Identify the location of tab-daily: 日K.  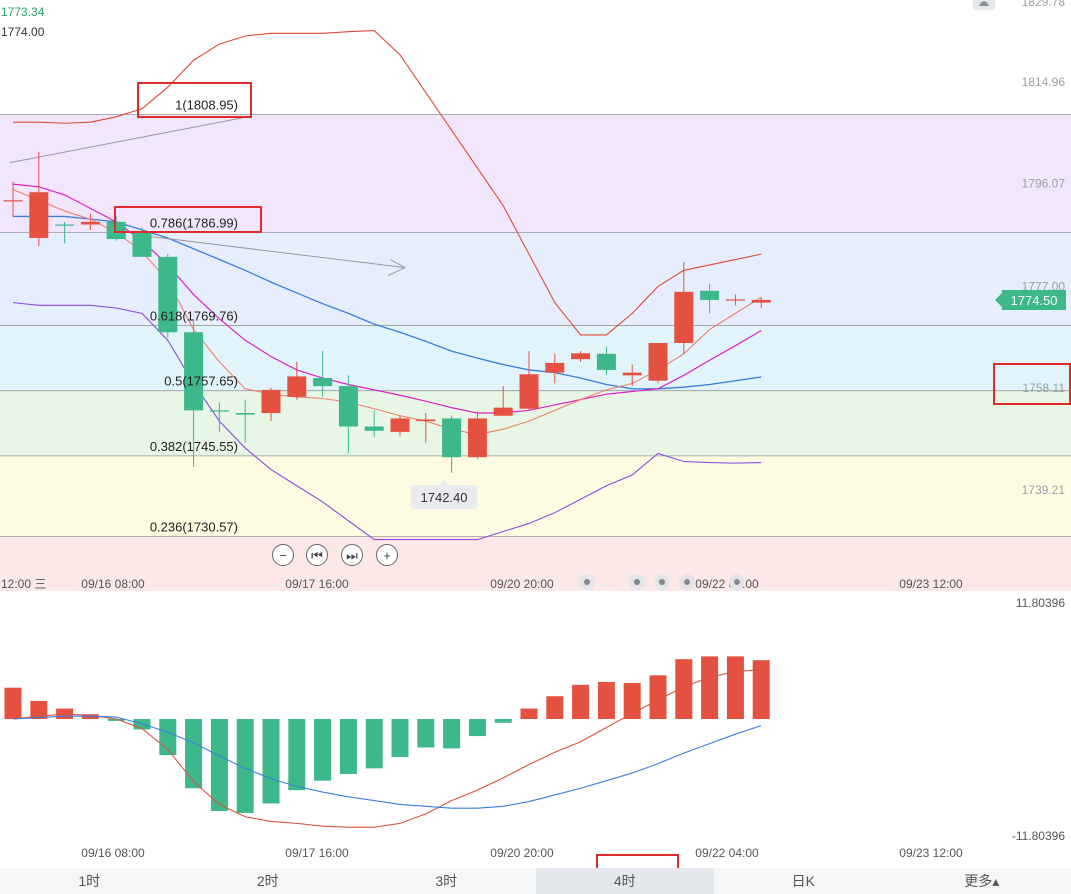
(803, 881).